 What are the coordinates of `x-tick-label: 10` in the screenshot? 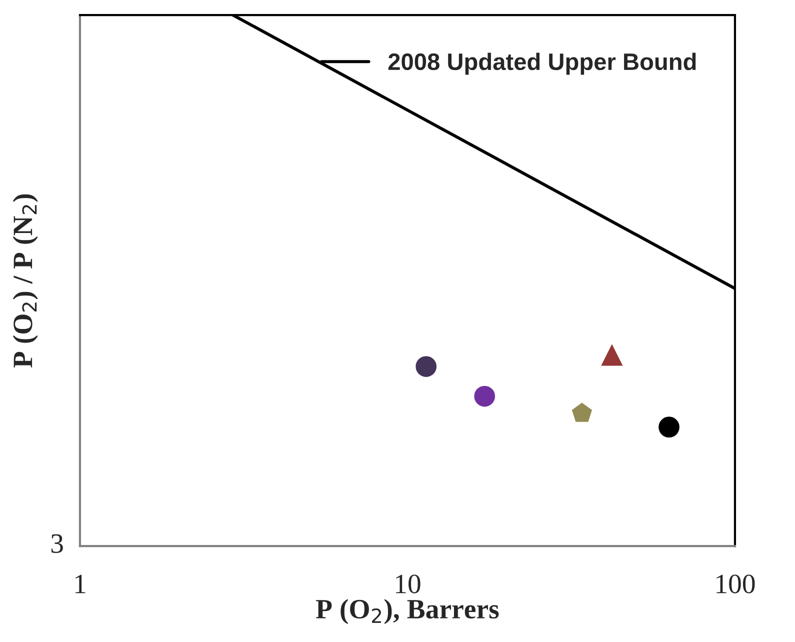 It's located at (408, 584).